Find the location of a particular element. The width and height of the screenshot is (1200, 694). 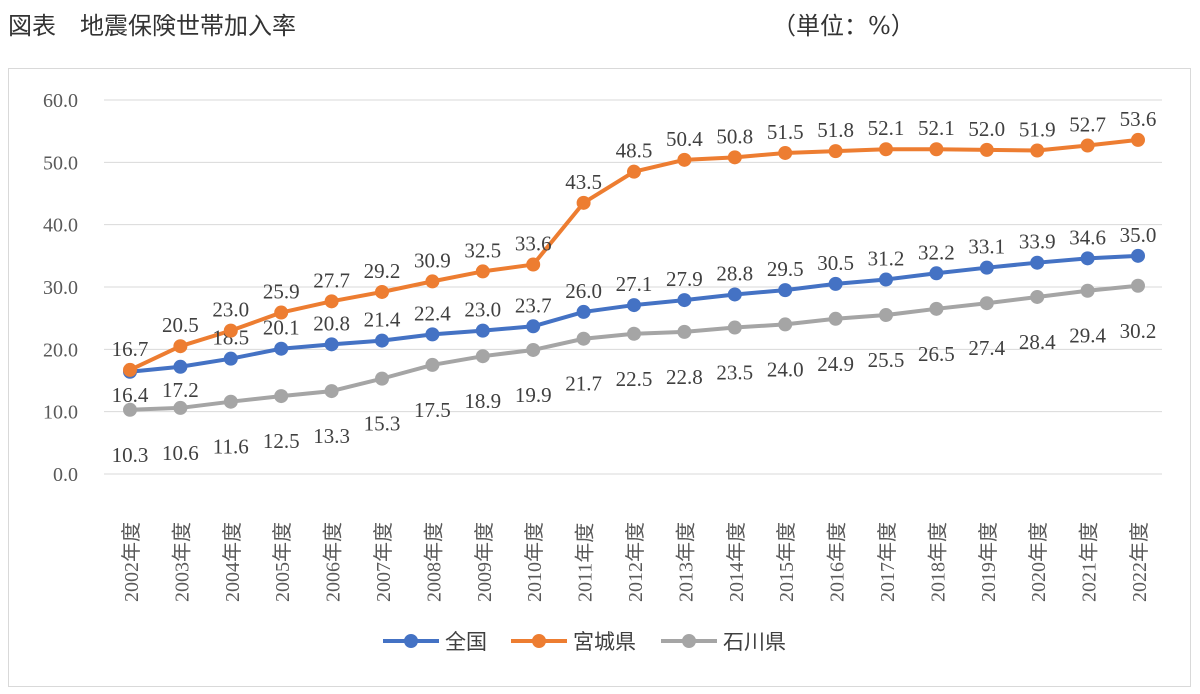

data-label: 51.5 is located at coordinates (785, 132).